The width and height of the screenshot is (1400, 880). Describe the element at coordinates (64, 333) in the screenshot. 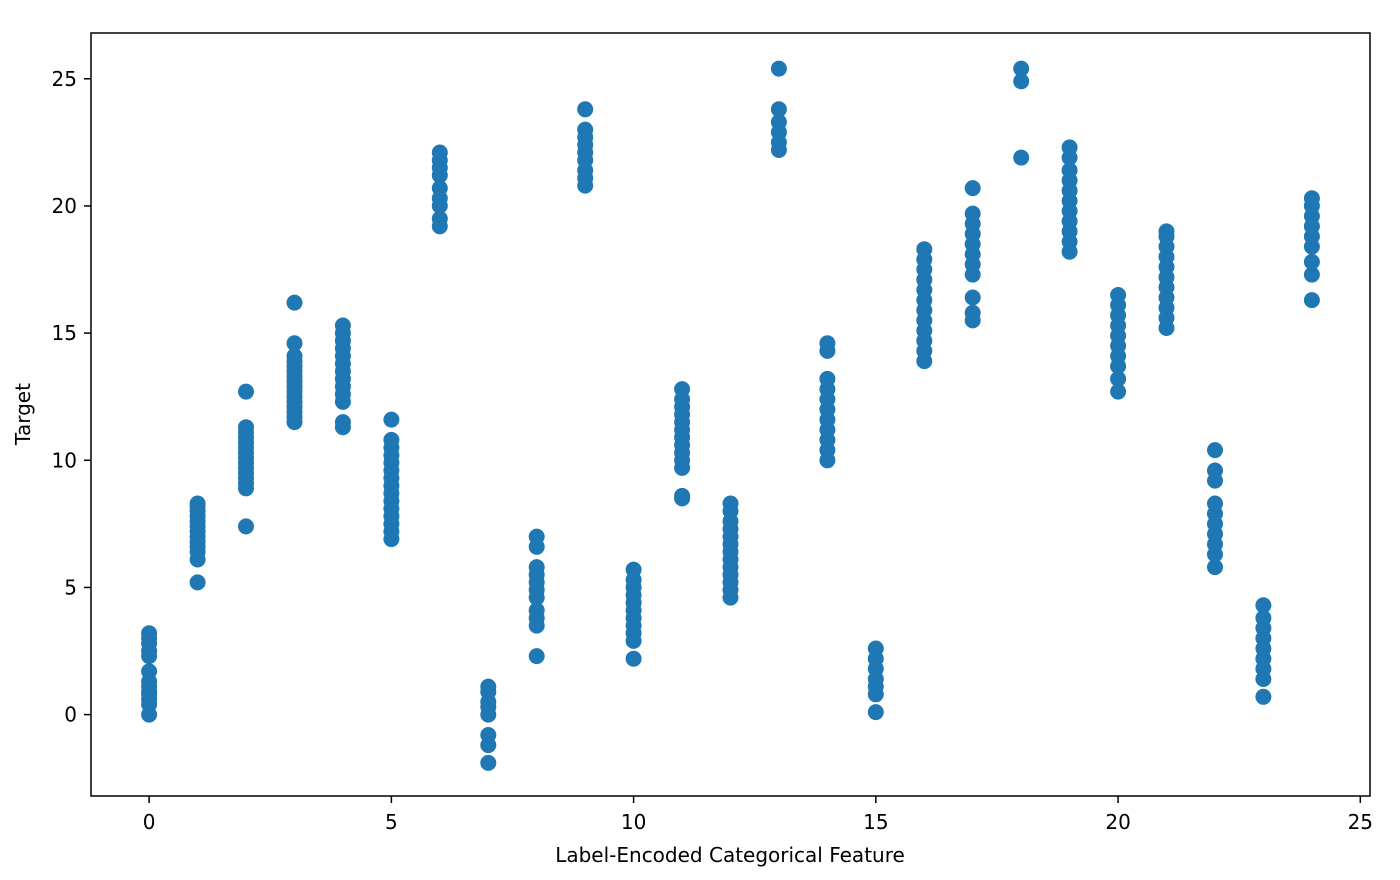

I see `y-tick-label: 15` at that location.